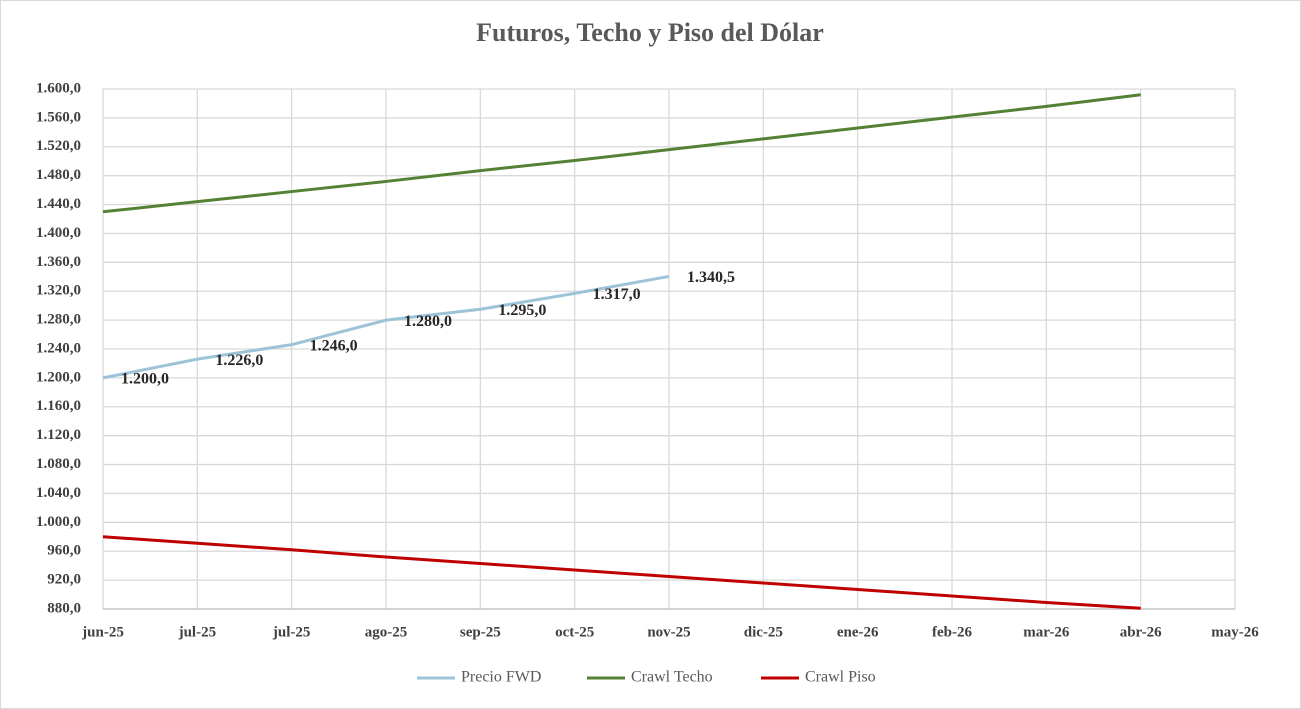 The height and width of the screenshot is (709, 1301). I want to click on y-tick-label: 960,0, so click(64, 551).